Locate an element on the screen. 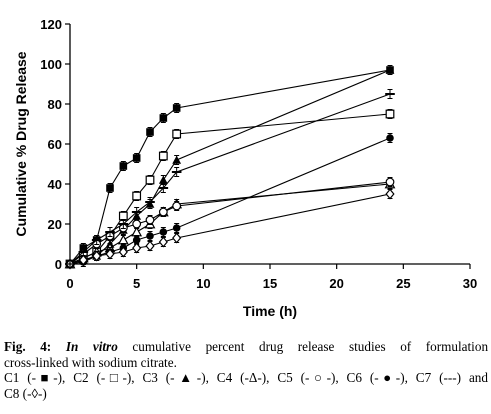 This screenshot has height=414, width=491. series-c4 is located at coordinates (230, 223).